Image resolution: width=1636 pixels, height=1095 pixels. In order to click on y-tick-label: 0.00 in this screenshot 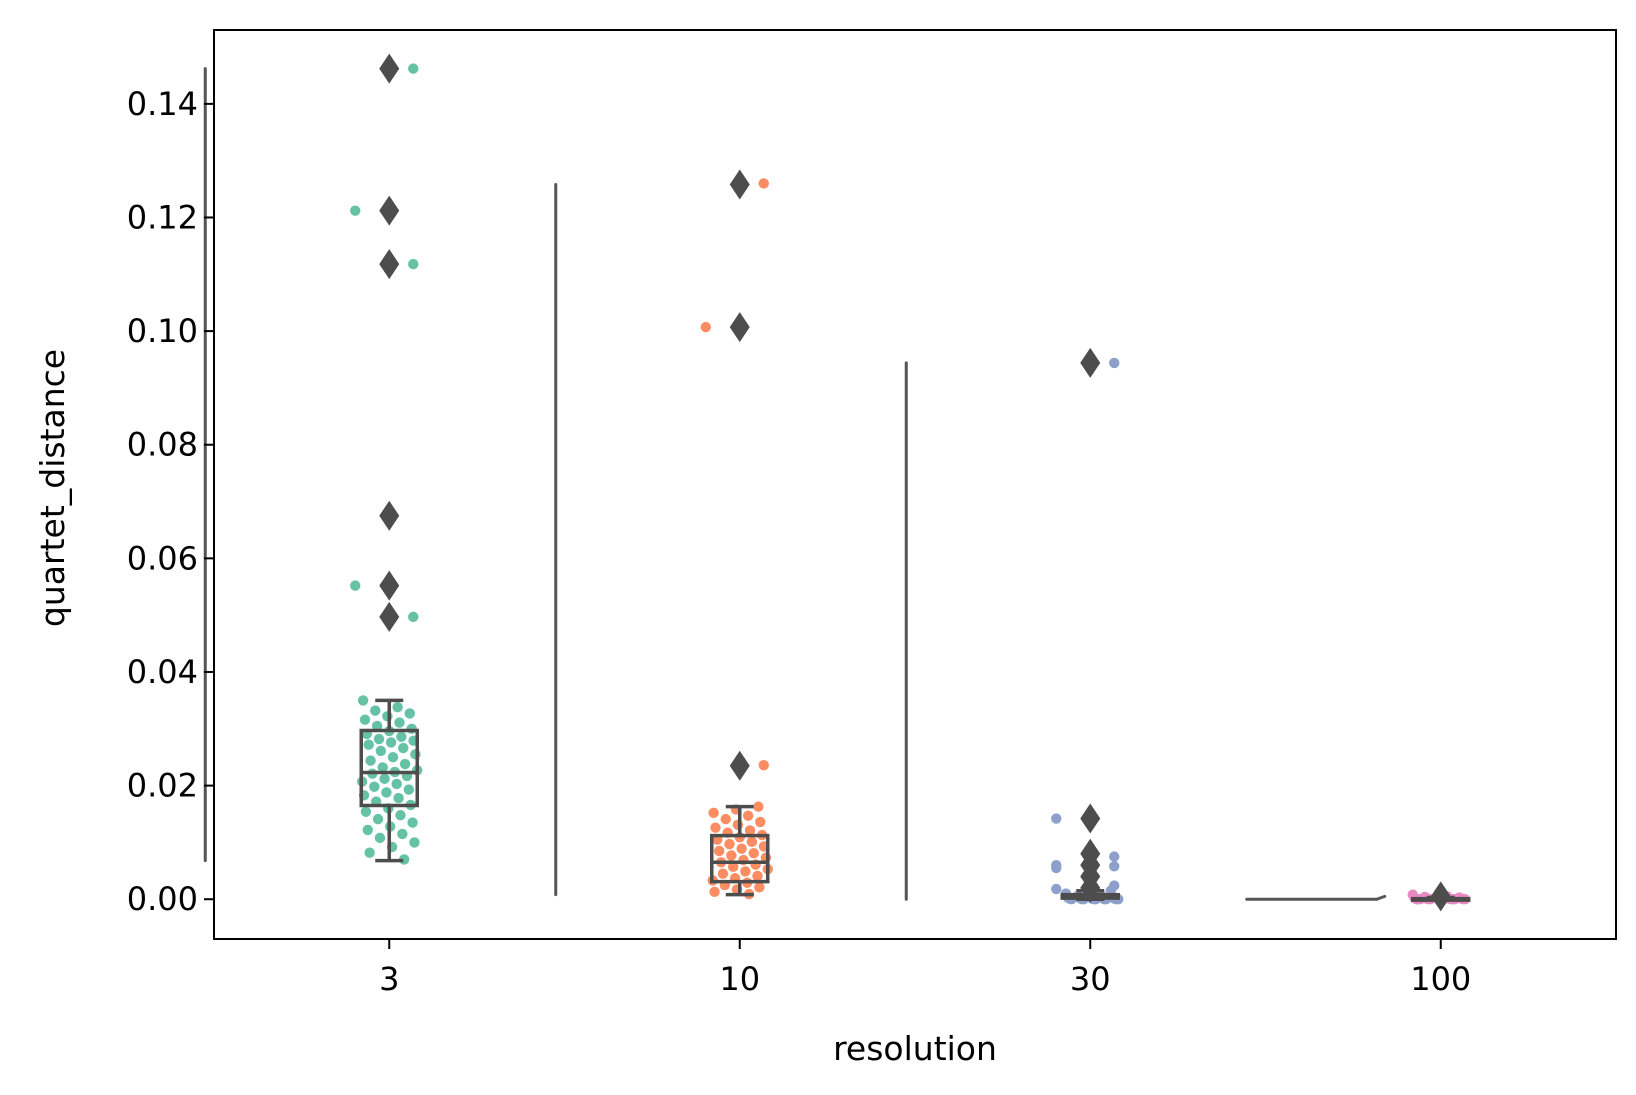, I will do `click(162, 899)`.